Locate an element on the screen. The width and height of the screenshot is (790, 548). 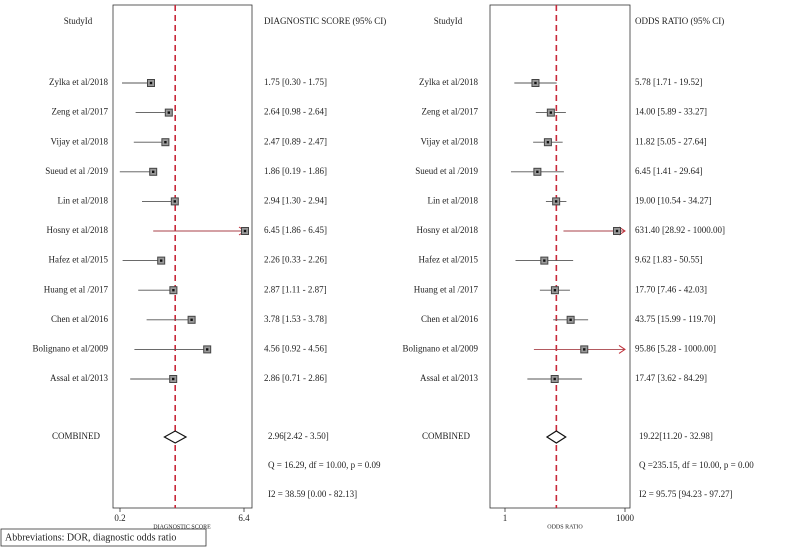
estimate-label: 6.45 [1.41 - 29.64] is located at coordinates (669, 171).